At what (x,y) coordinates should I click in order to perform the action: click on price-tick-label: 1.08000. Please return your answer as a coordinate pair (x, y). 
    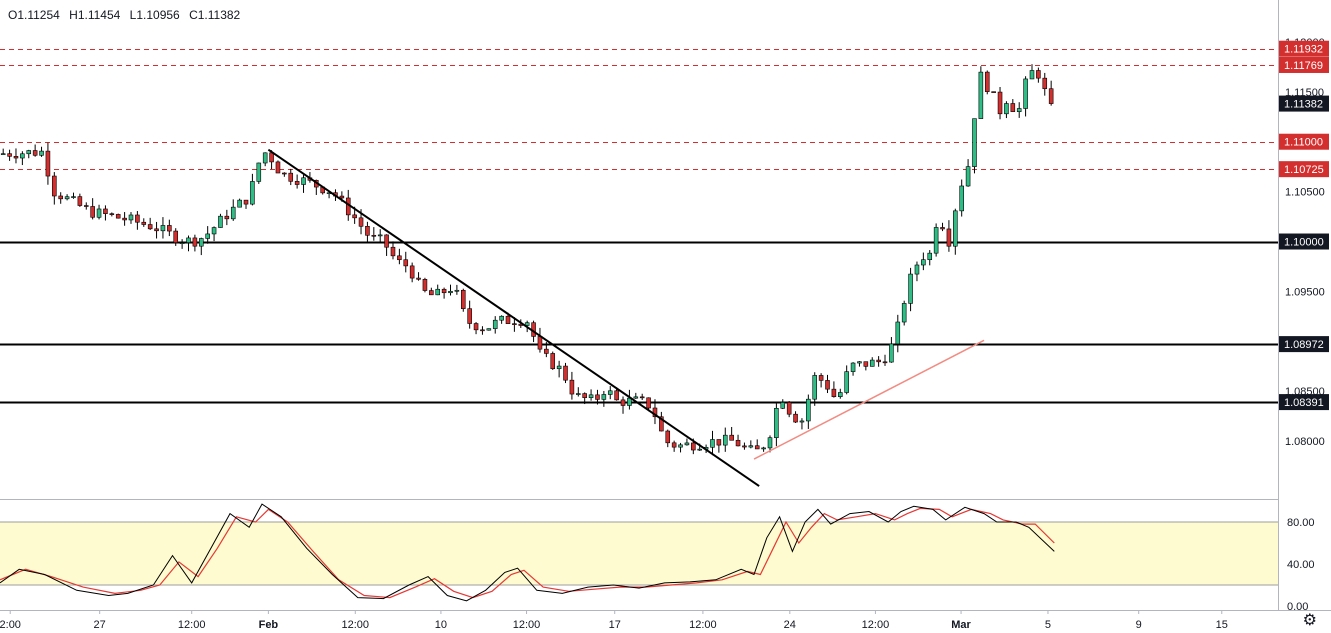
    Looking at the image, I should click on (1305, 442).